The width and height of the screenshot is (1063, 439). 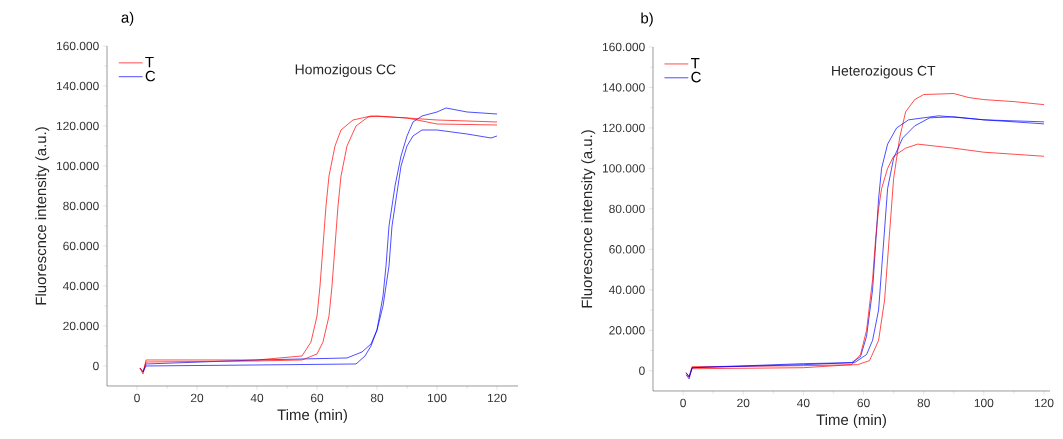 I want to click on text: a), so click(x=127, y=18).